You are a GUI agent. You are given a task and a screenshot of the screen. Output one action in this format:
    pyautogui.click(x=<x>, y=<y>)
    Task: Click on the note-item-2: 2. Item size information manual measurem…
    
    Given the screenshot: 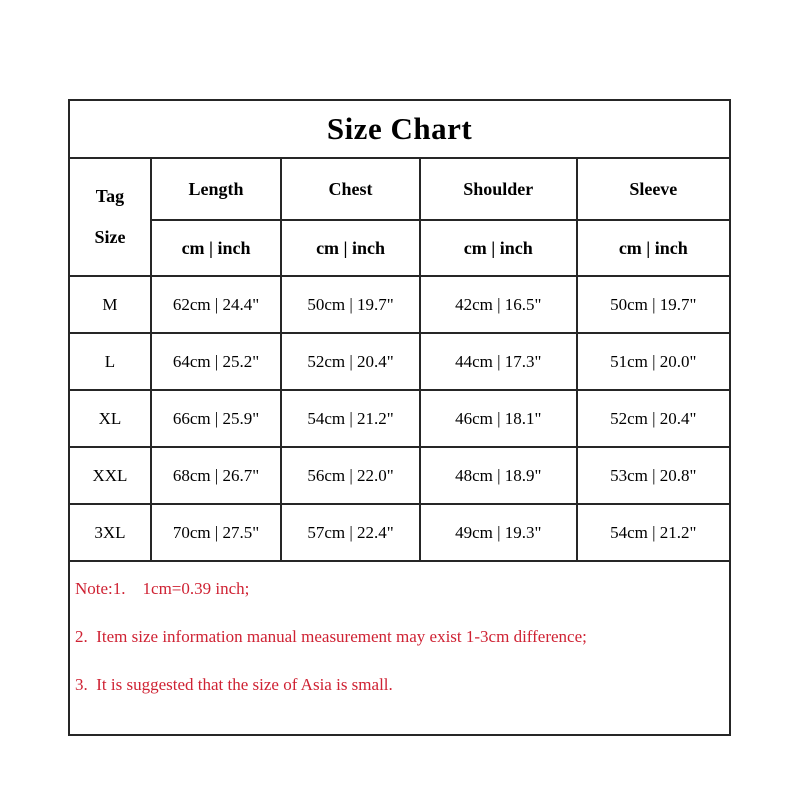 What is the action you would take?
    pyautogui.click(x=331, y=636)
    